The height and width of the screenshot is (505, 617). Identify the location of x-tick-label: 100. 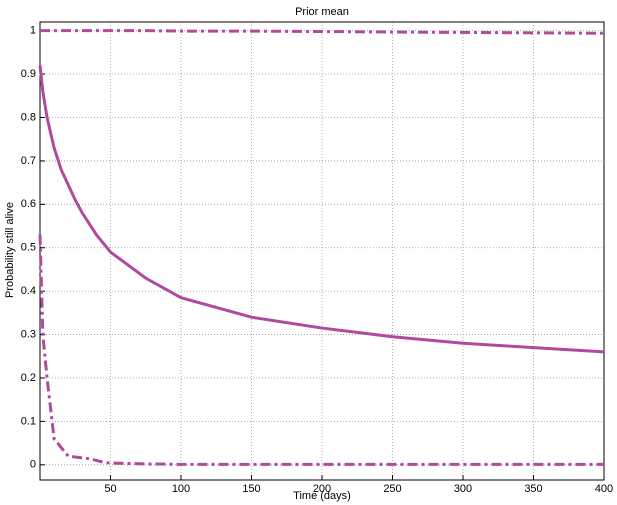
(181, 489).